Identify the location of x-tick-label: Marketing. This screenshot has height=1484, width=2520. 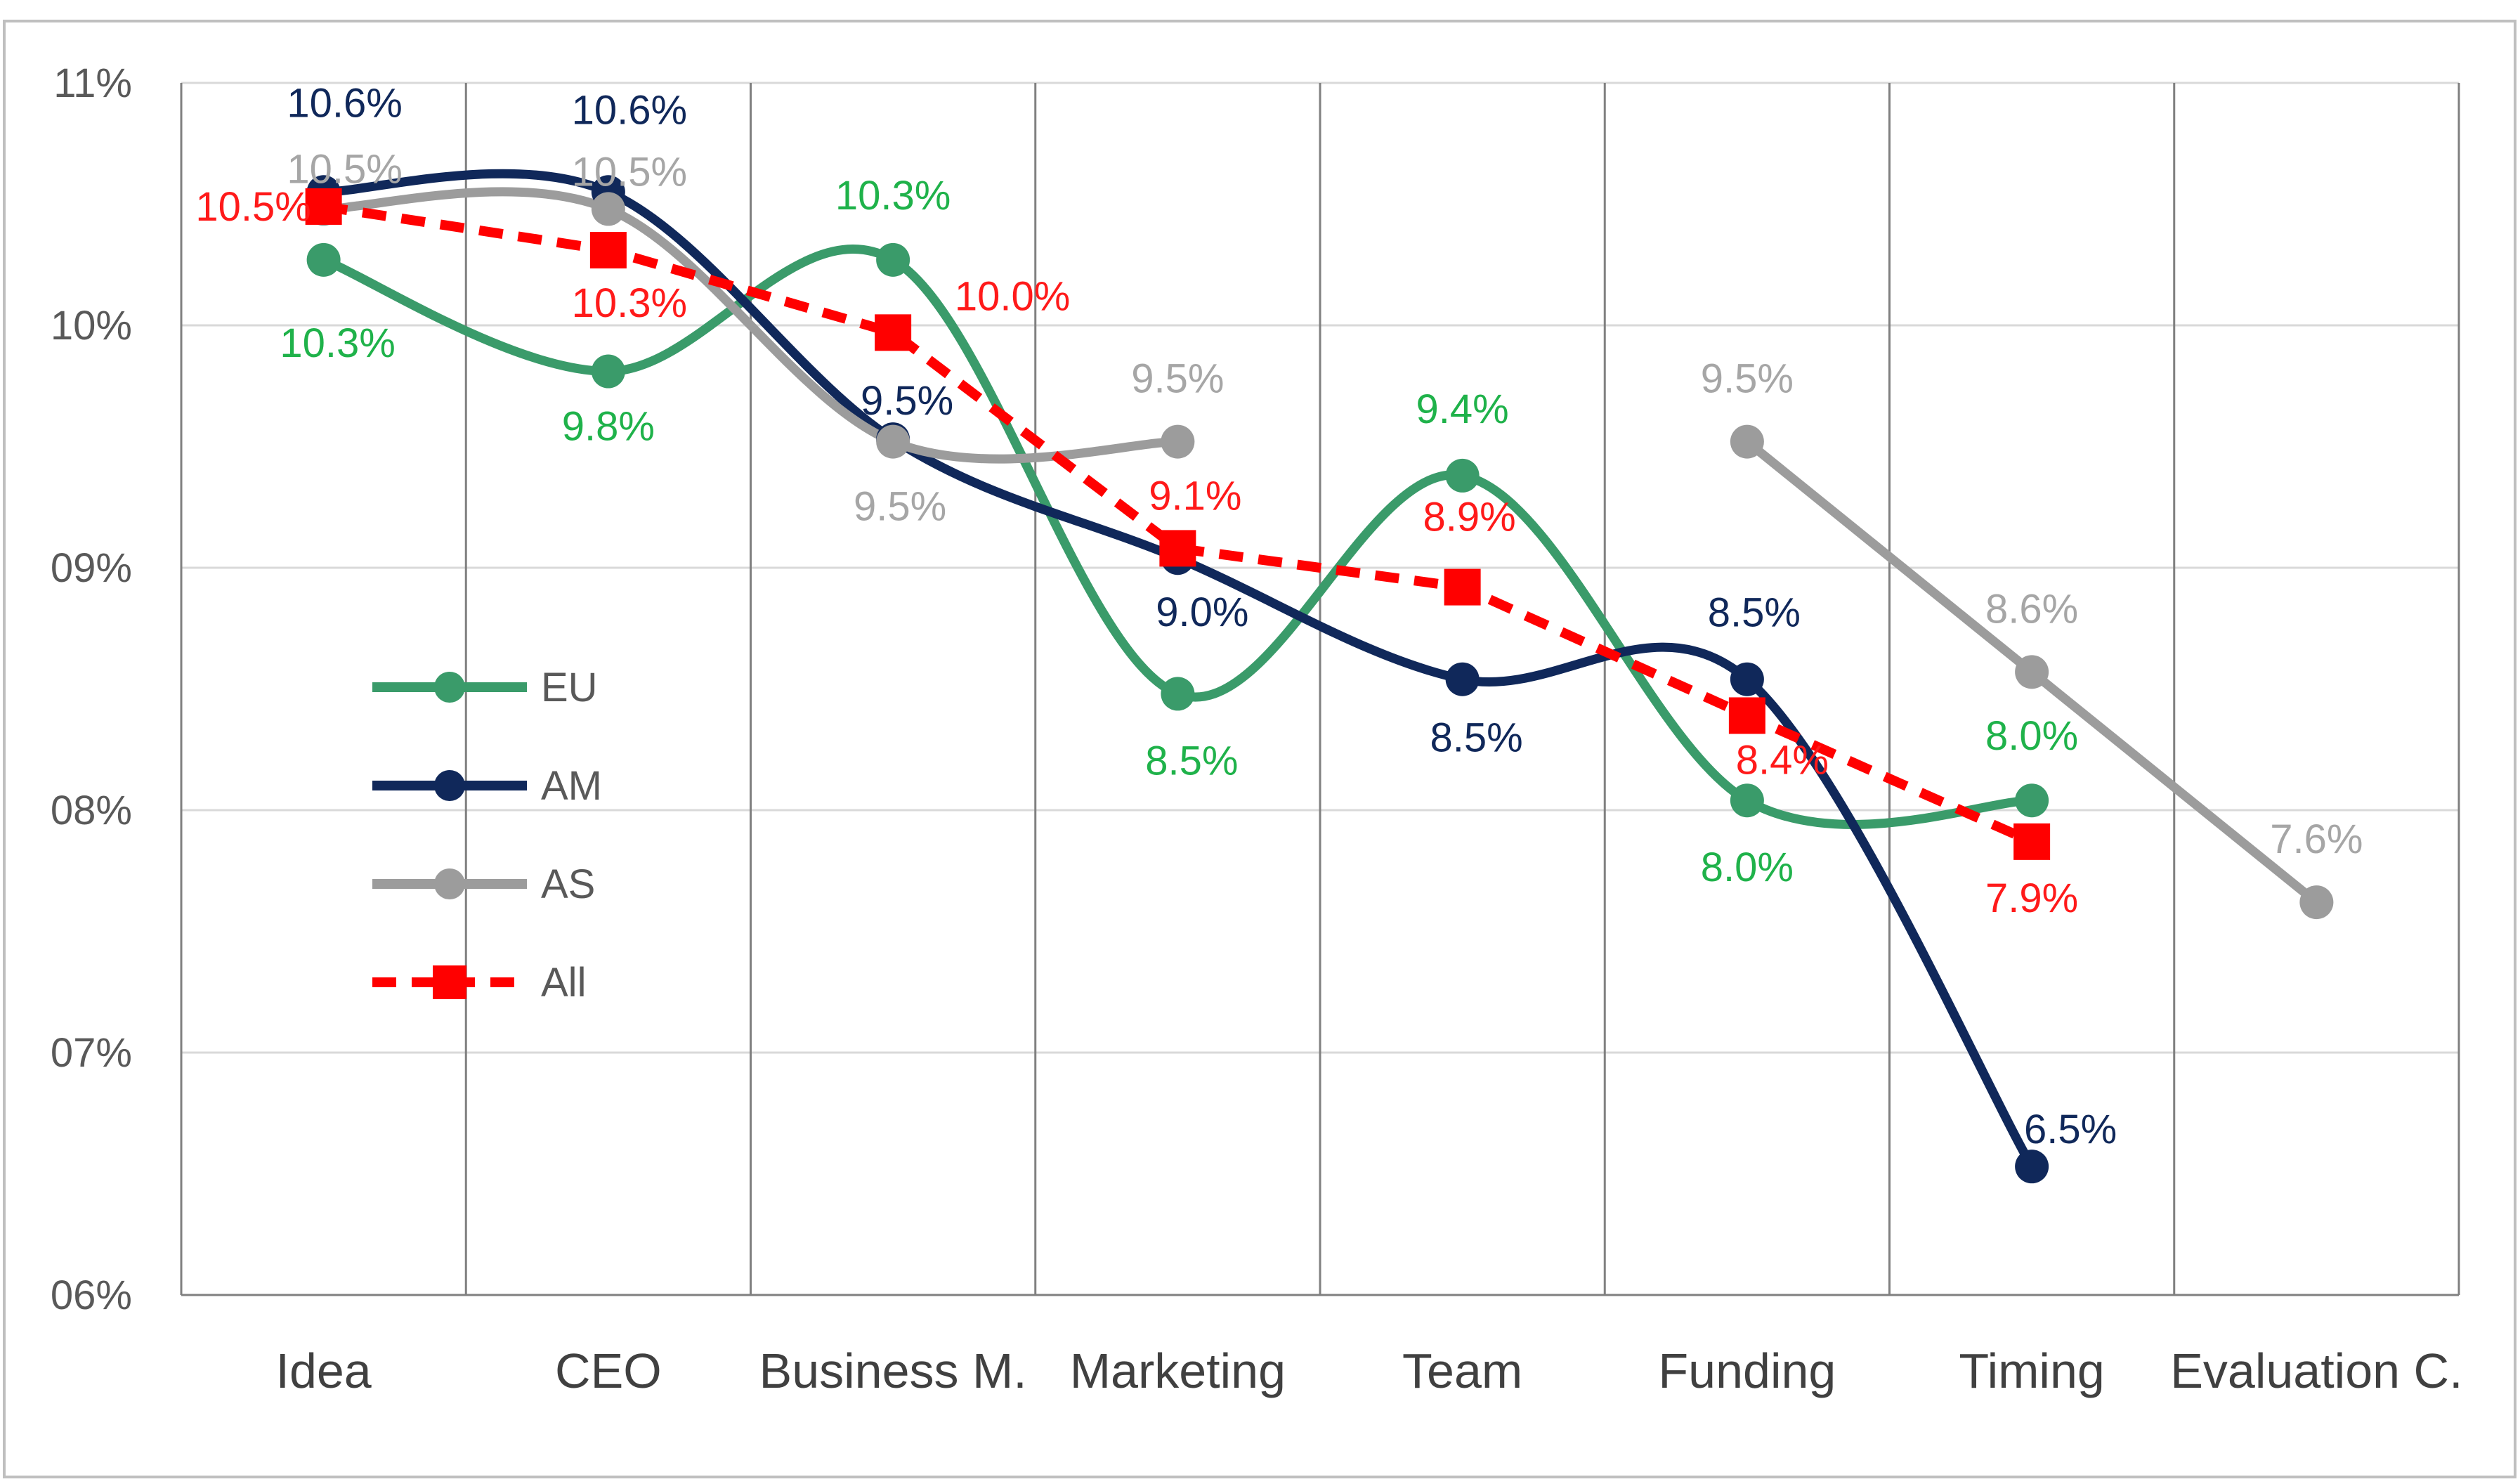
(1178, 1370).